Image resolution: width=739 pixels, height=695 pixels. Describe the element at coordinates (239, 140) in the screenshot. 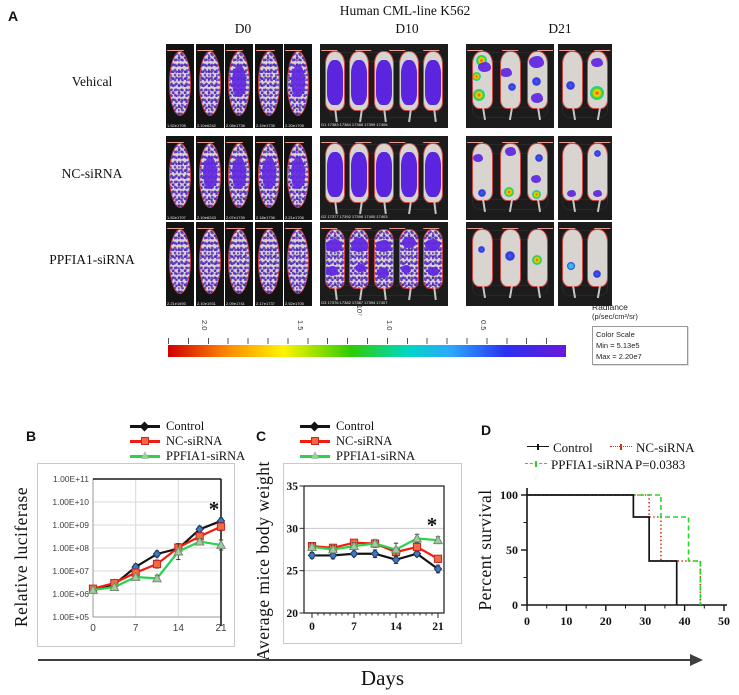

I see `roi-tag-strip: 2=2 ROI` at that location.